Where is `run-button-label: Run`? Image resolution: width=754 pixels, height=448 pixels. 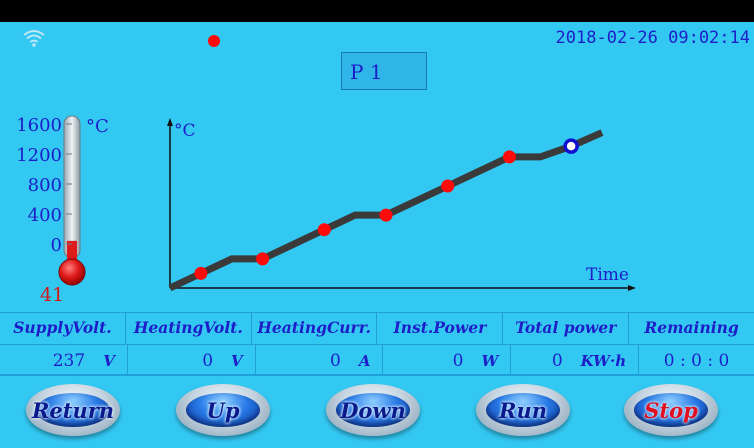 run-button-label: Run is located at coordinates (523, 410).